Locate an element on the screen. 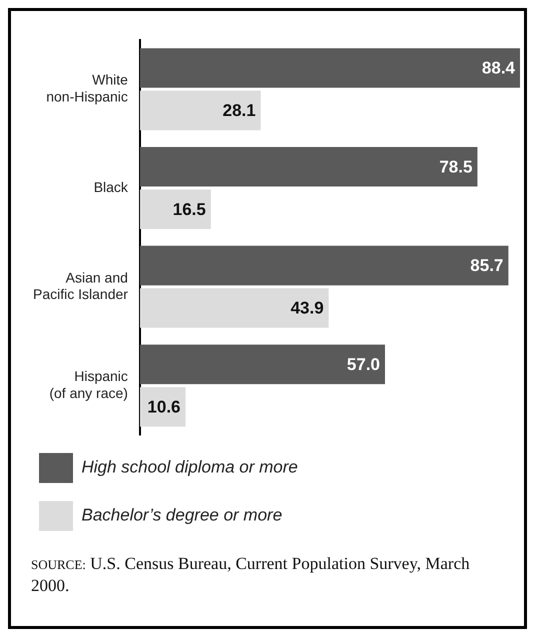 This screenshot has width=535, height=637. data-label: 85.7 is located at coordinates (487, 266).